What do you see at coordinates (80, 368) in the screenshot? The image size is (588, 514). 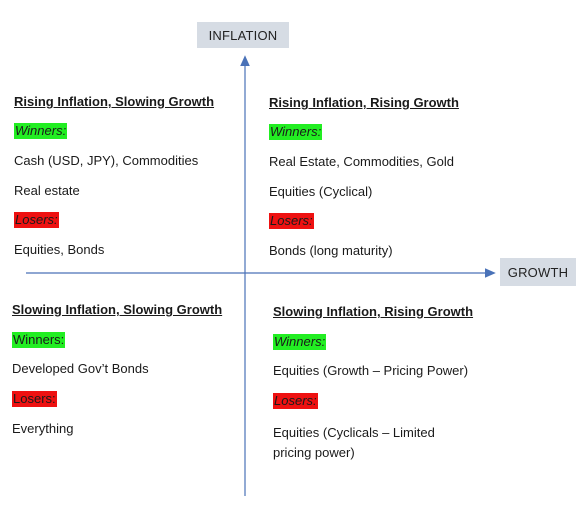 I see `winner-item: Developed Gov’t Bonds` at bounding box center [80, 368].